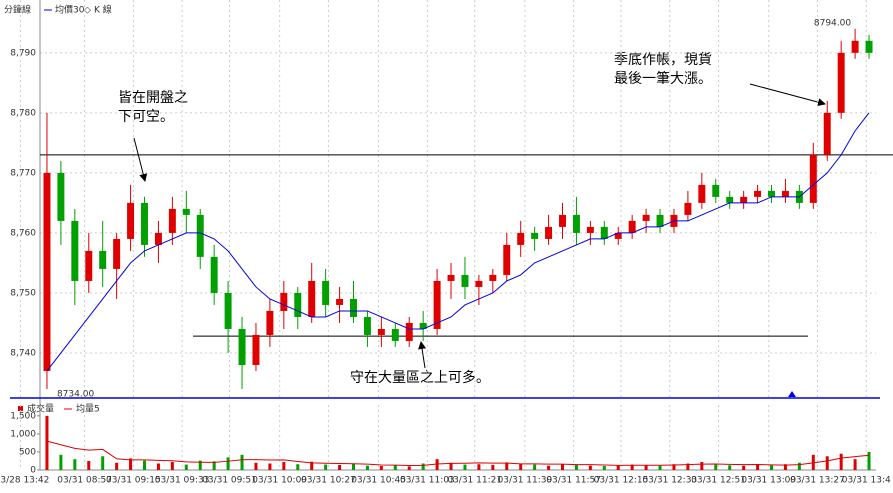 The height and width of the screenshot is (493, 893). What do you see at coordinates (621, 481) in the screenshot?
I see `x-tick-label: 03/31 12:15` at bounding box center [621, 481].